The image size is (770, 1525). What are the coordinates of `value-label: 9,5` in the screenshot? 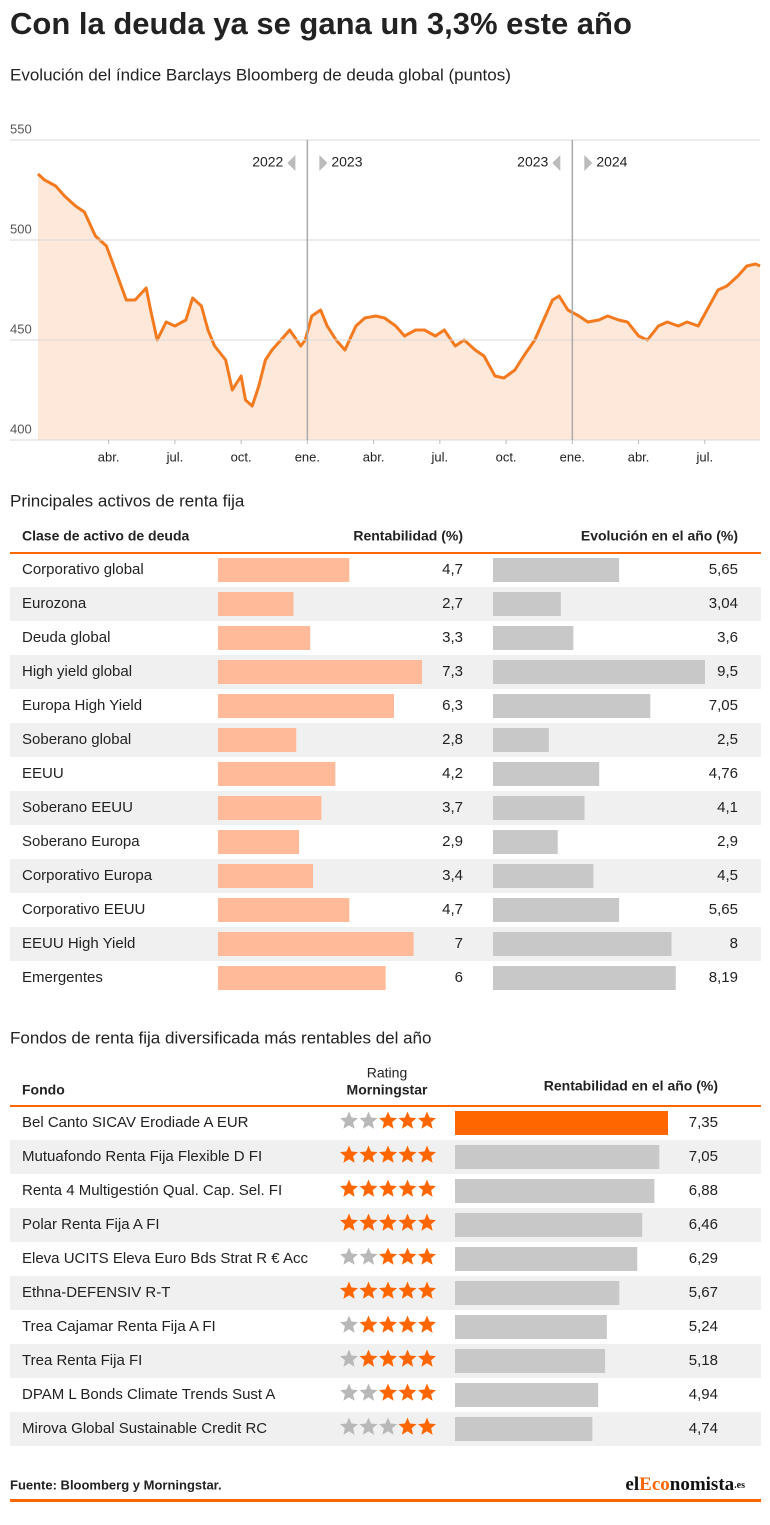 It's located at (727, 671).